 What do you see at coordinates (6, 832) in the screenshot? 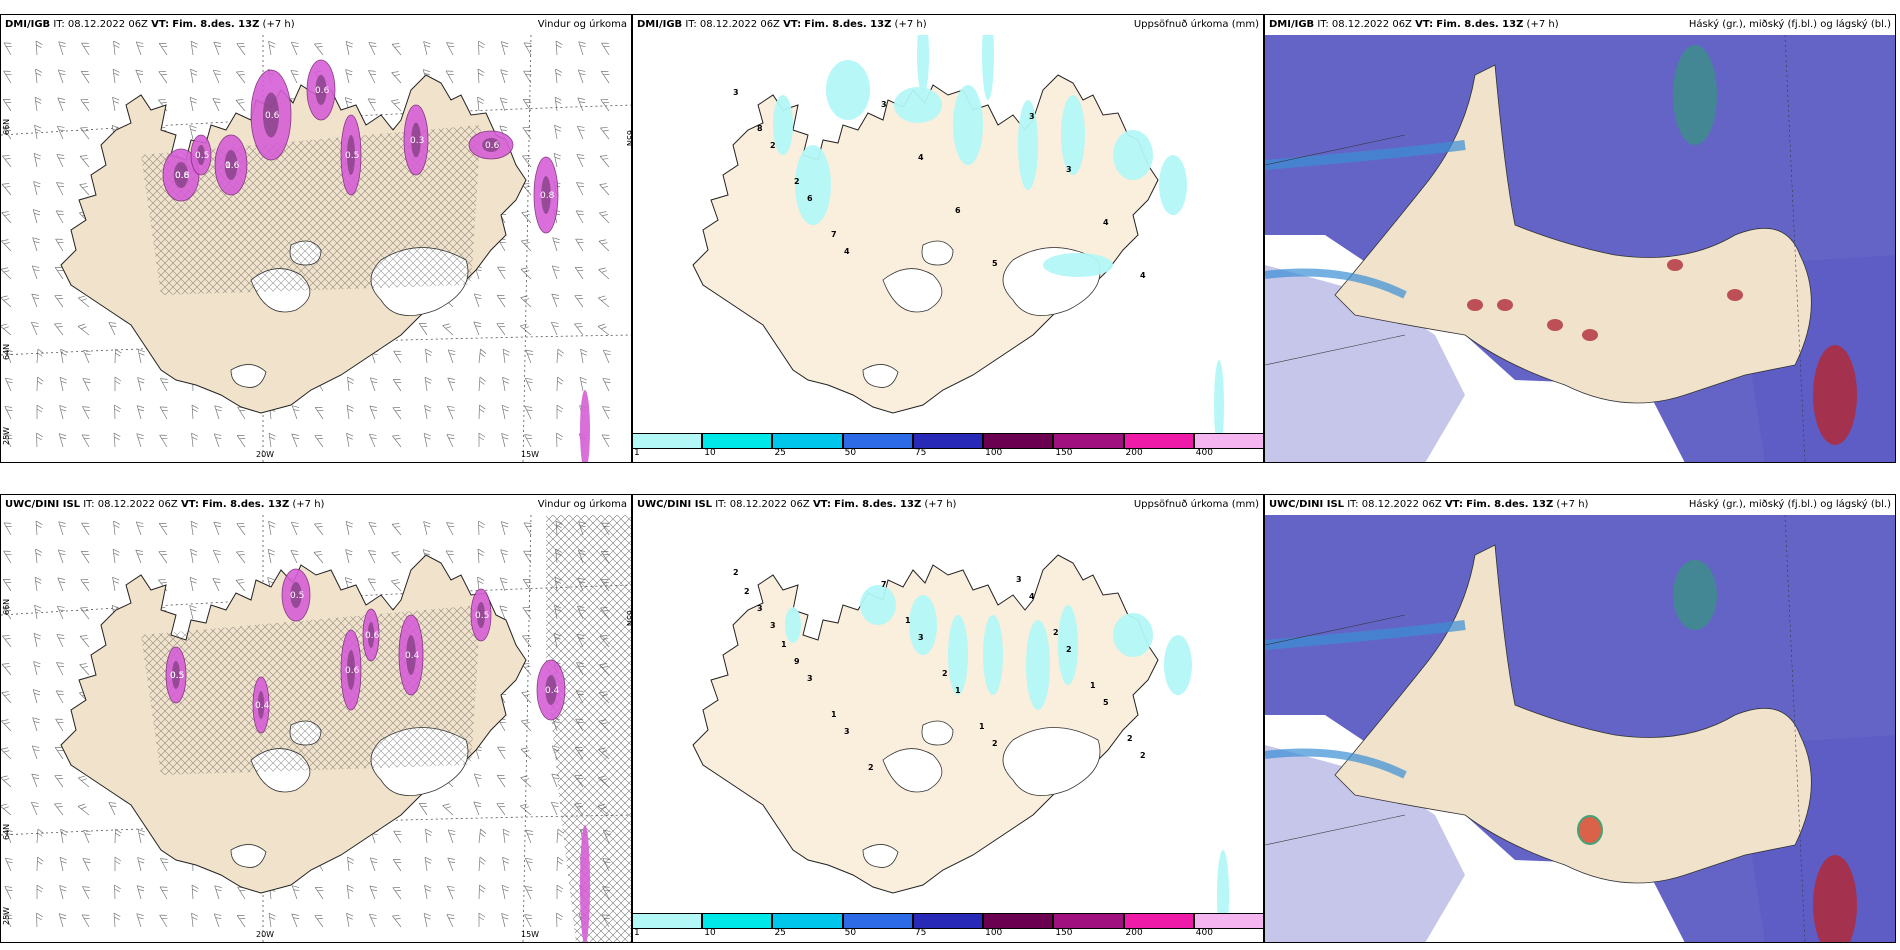
I see `axis-label: 64N` at bounding box center [6, 832].